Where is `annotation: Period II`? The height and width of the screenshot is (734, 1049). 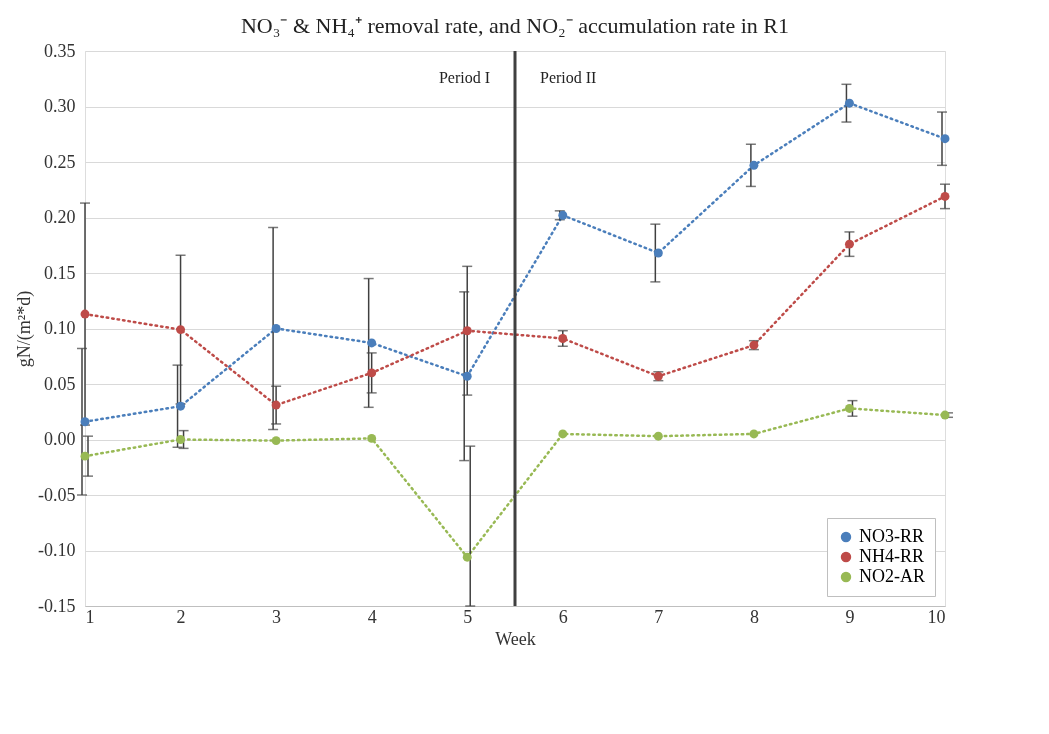
annotation: Period II is located at coordinates (568, 77).